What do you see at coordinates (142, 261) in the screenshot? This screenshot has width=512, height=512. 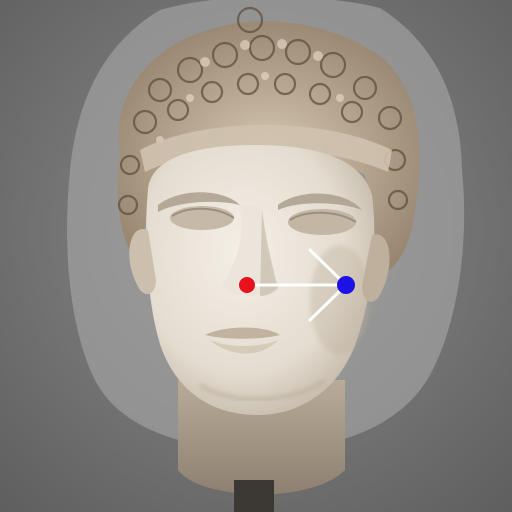 I see `left-ear` at bounding box center [142, 261].